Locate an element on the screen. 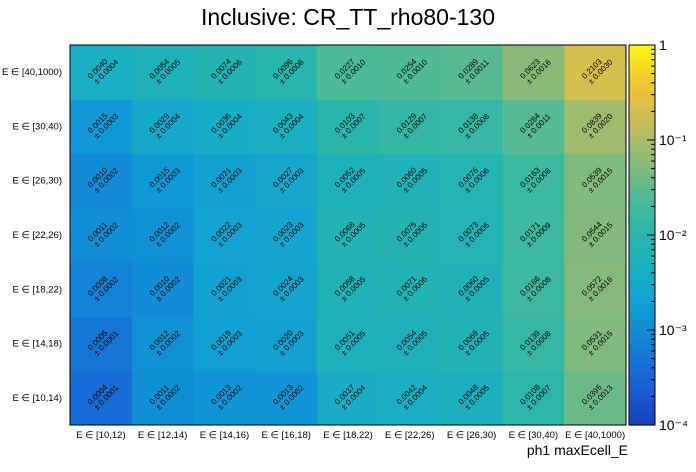  colorbar-tick-label: 10⁻¹ is located at coordinates (673, 140).